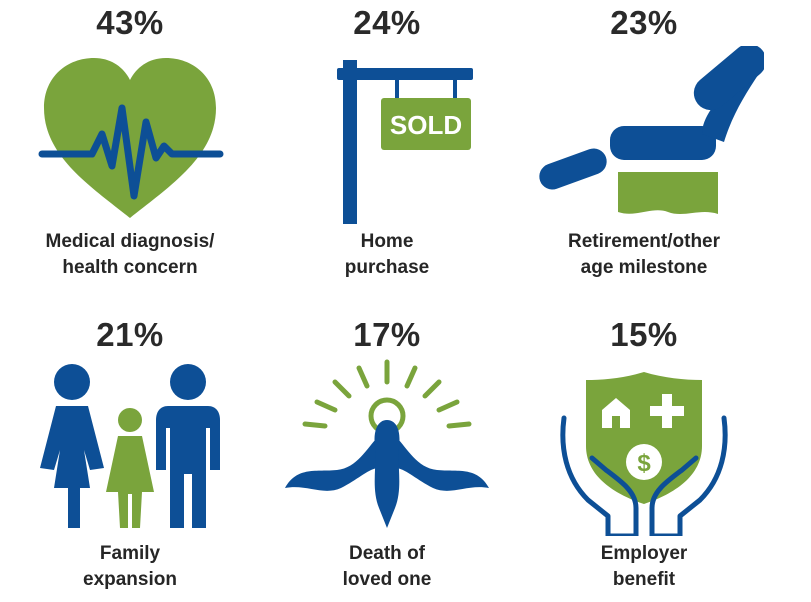  What do you see at coordinates (644, 334) in the screenshot?
I see `percentage-value: 15%` at bounding box center [644, 334].